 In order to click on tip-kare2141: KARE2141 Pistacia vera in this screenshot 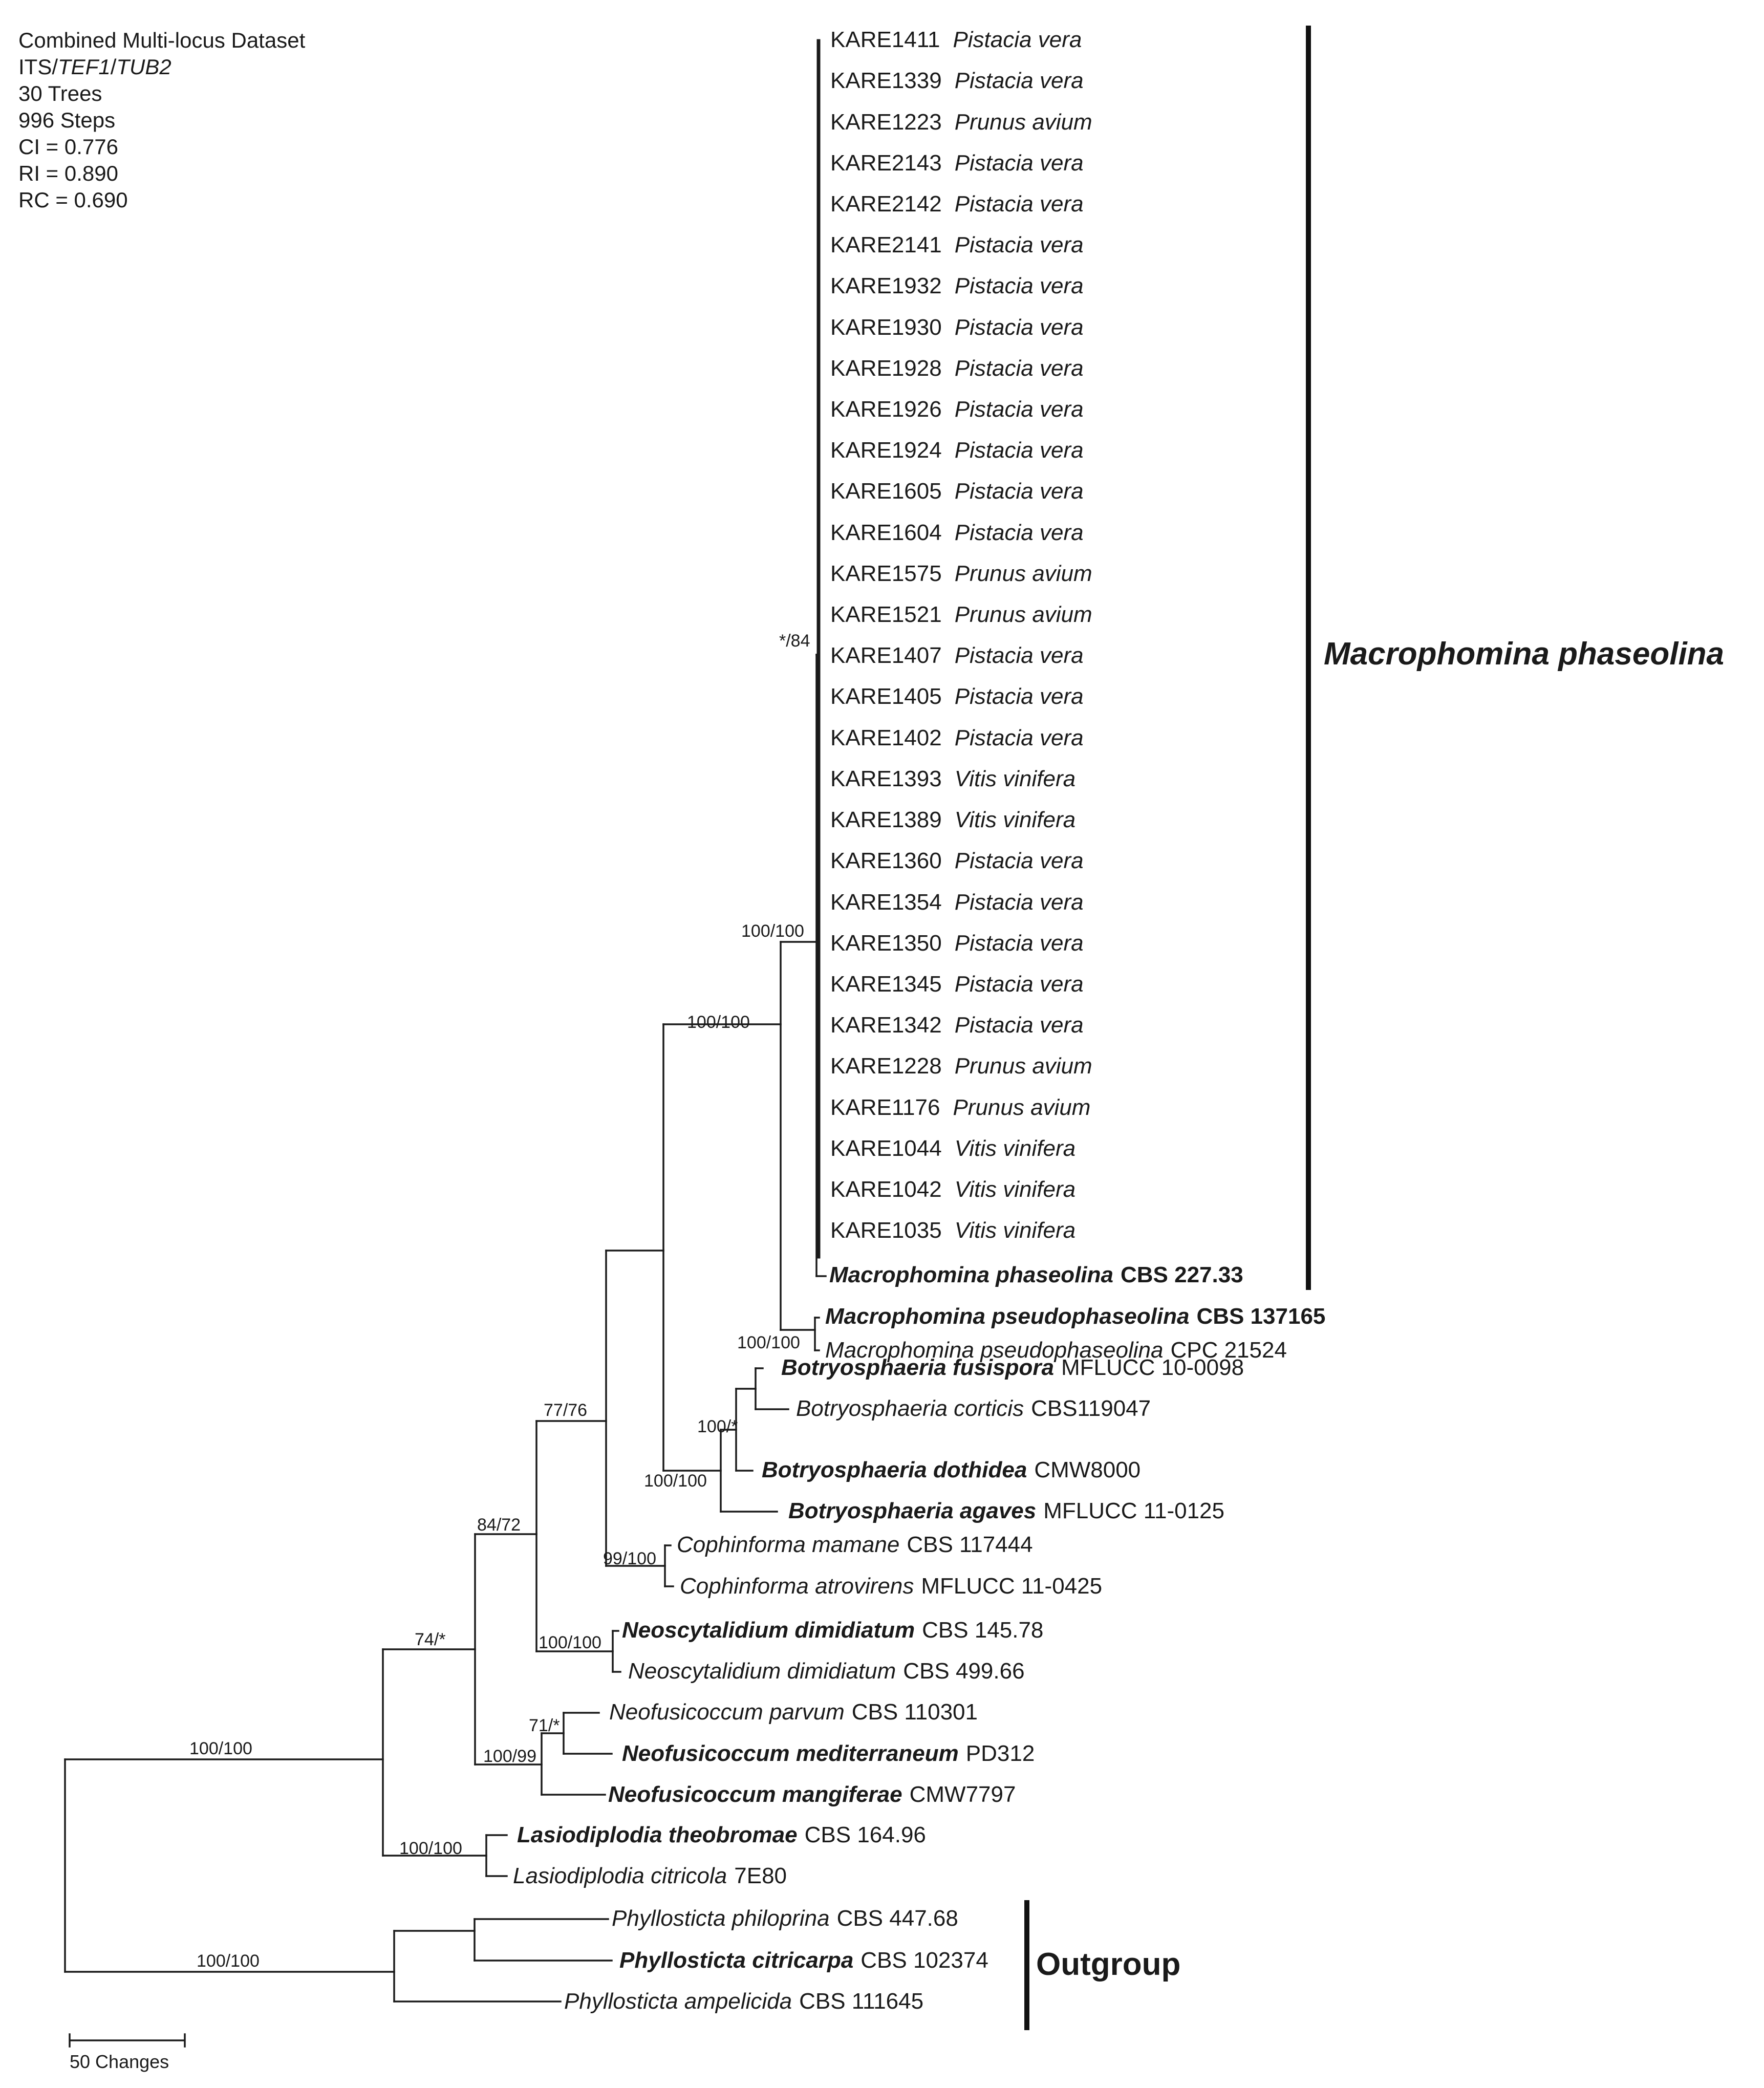, I will do `click(957, 245)`.